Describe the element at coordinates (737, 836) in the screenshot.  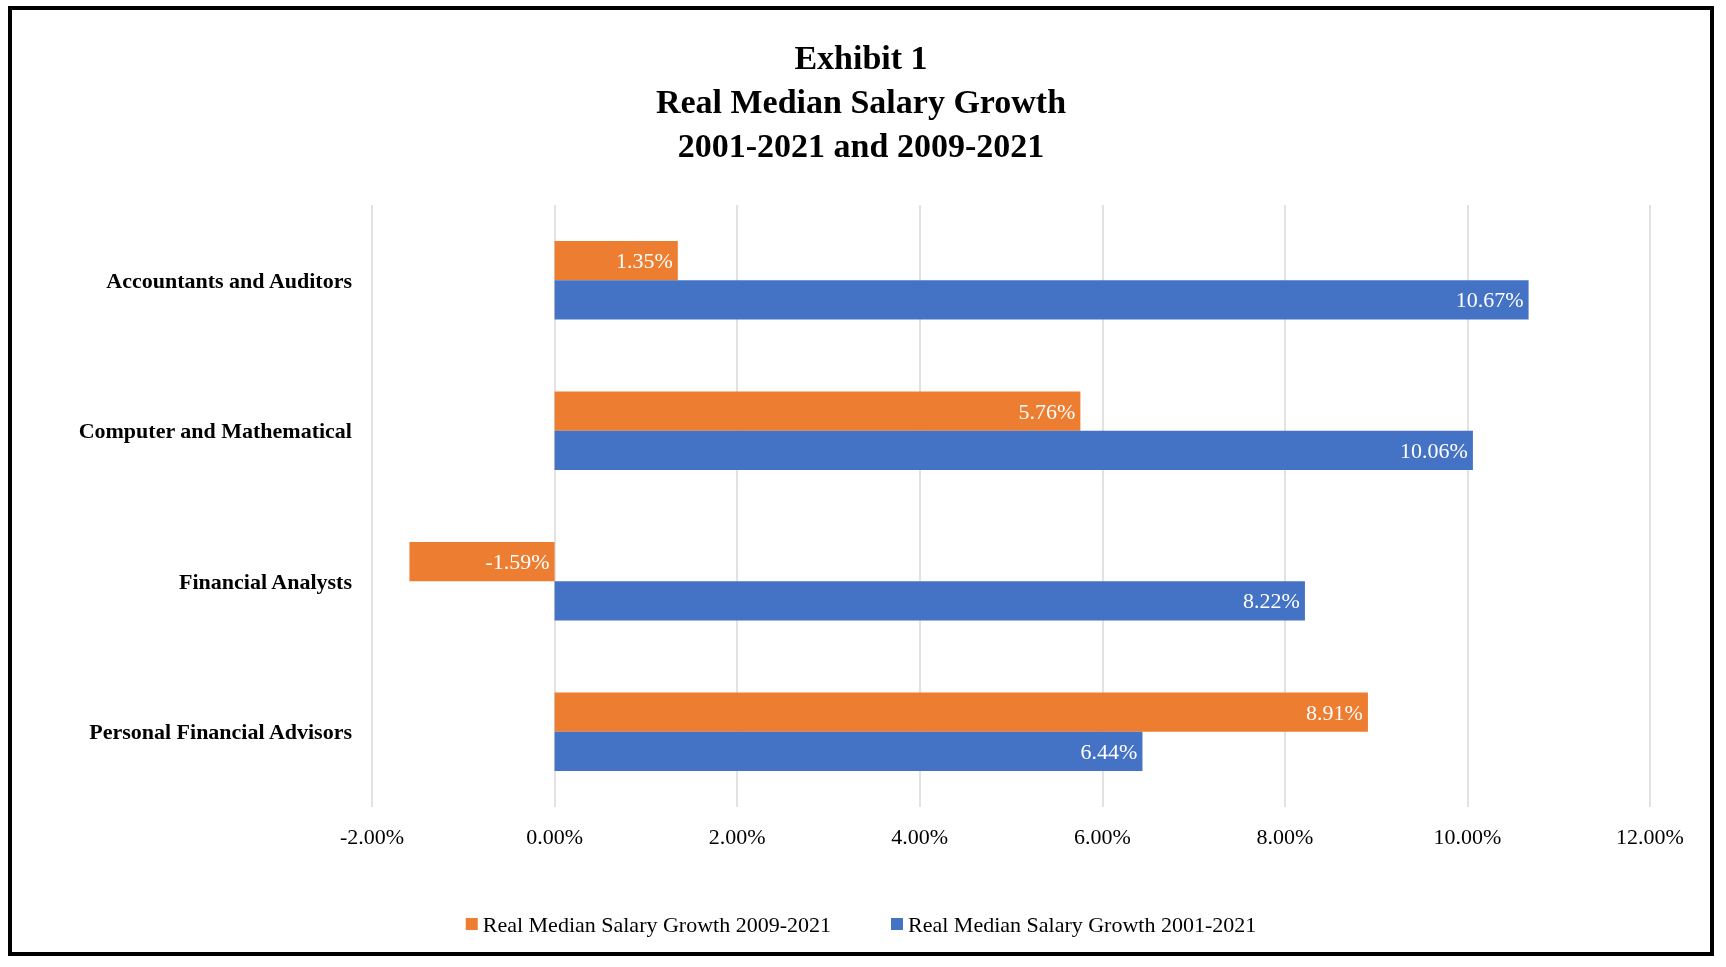
I see `x-tick-label: 2.00%` at that location.